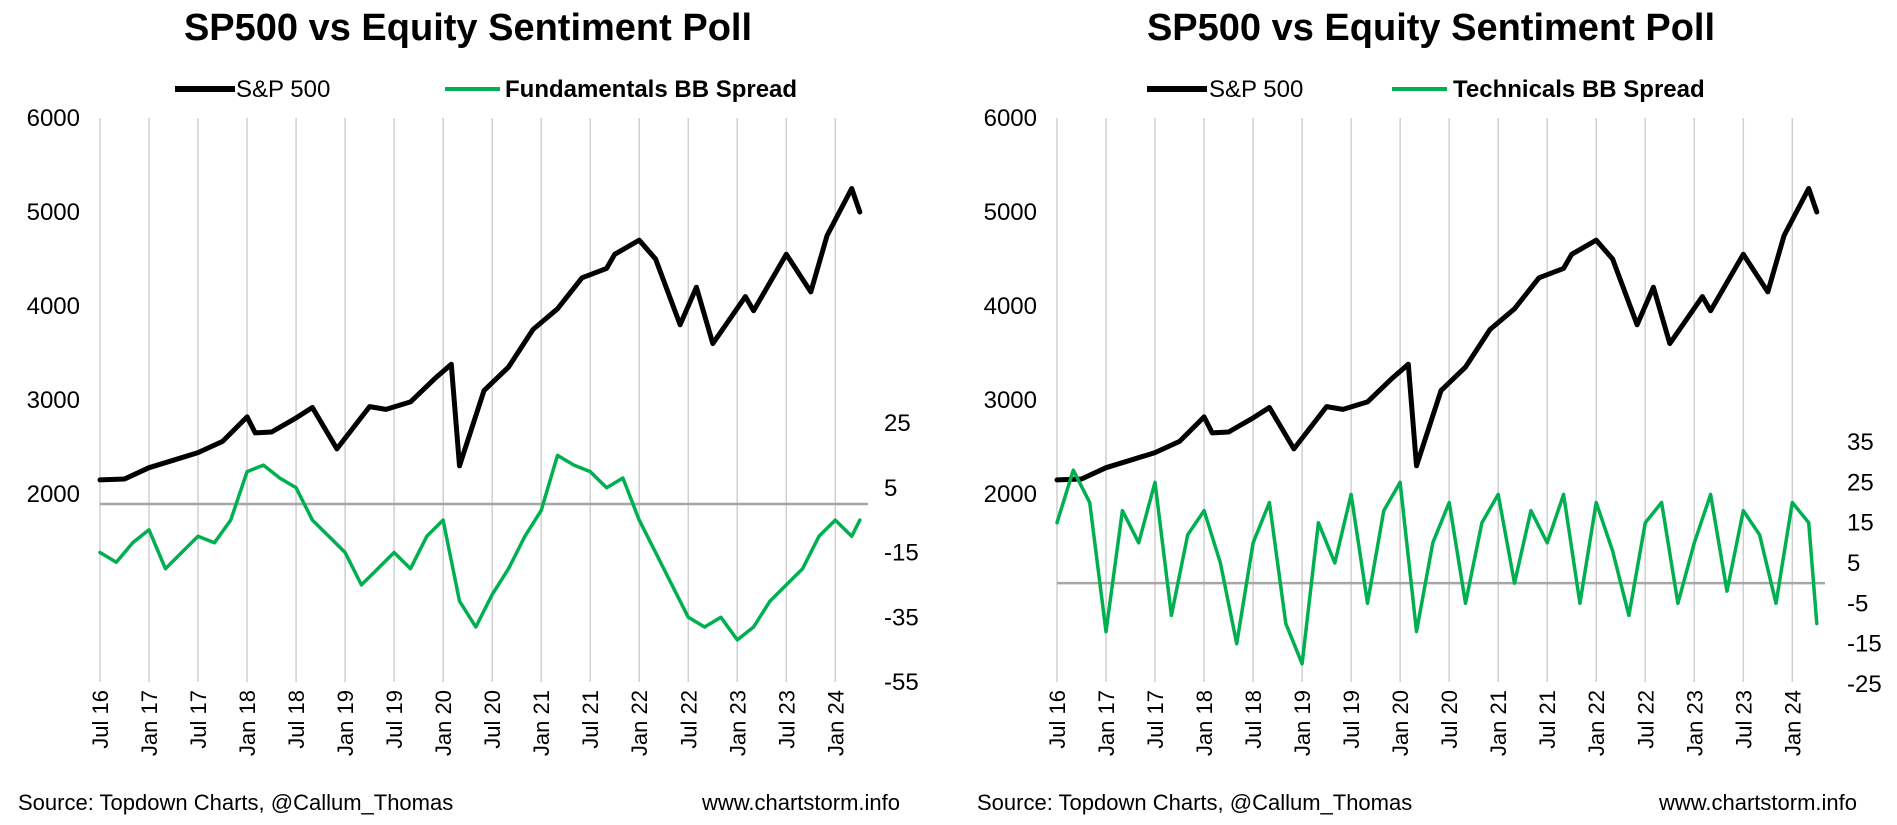  What do you see at coordinates (1860, 523) in the screenshot?
I see `right-tick-label: 15` at bounding box center [1860, 523].